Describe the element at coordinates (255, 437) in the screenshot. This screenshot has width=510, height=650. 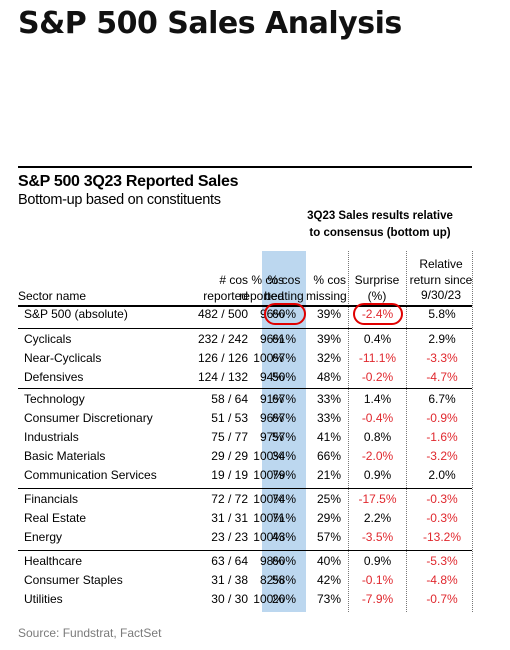
I see `table-row: Industrials 75 / 77 97% 57% 41% 0.8% -1.6%` at that location.